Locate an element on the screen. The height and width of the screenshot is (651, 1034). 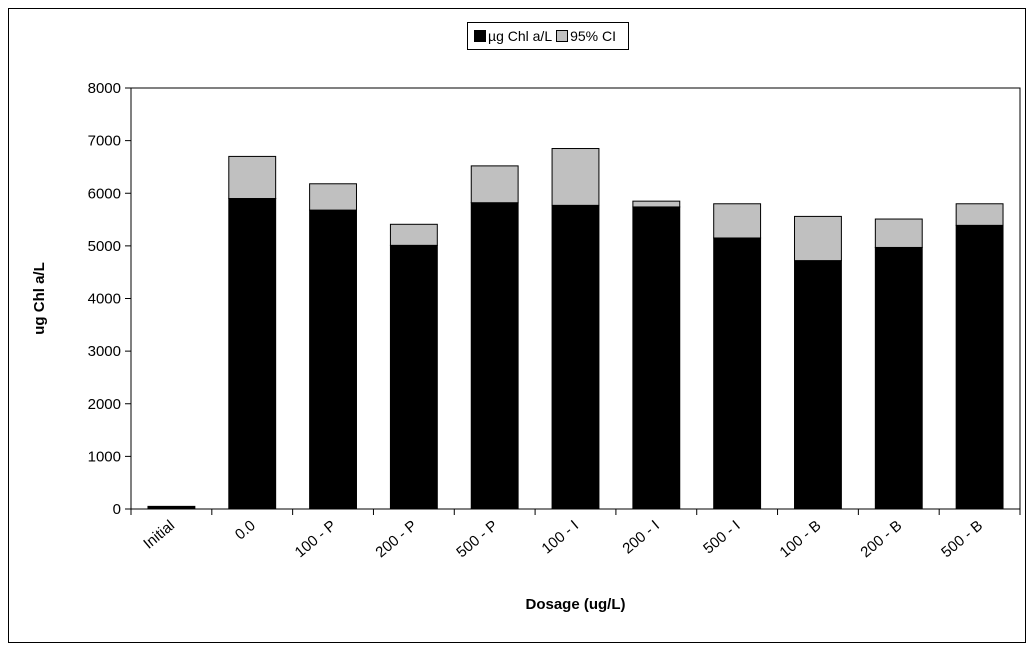
y-axis-title: ug Chl a/L is located at coordinates (39, 298).